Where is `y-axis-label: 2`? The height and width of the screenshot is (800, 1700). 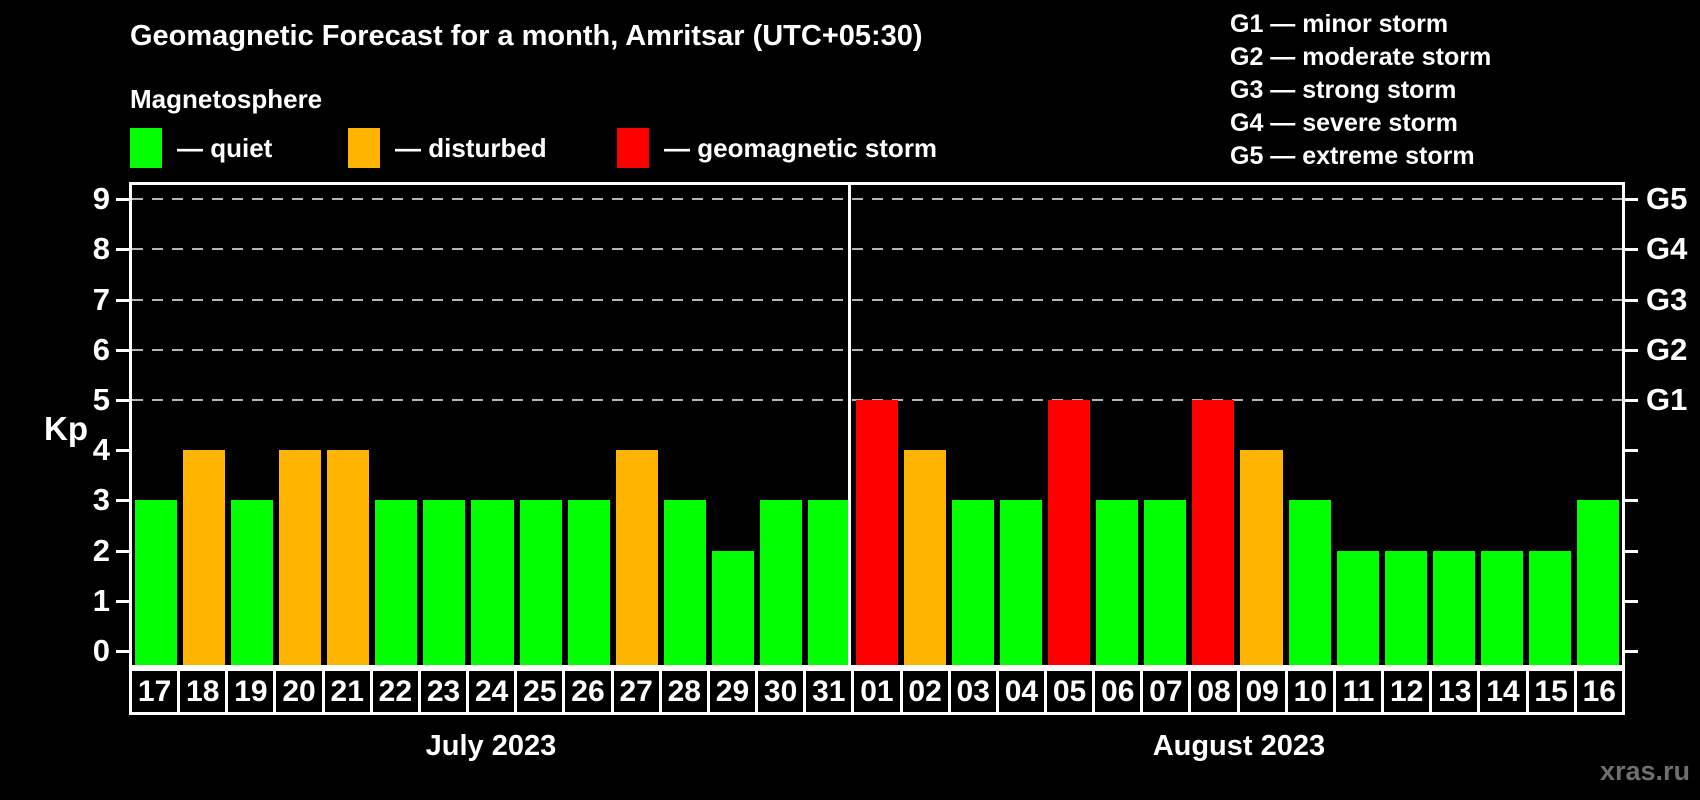
y-axis-label: 2 is located at coordinates (101, 550).